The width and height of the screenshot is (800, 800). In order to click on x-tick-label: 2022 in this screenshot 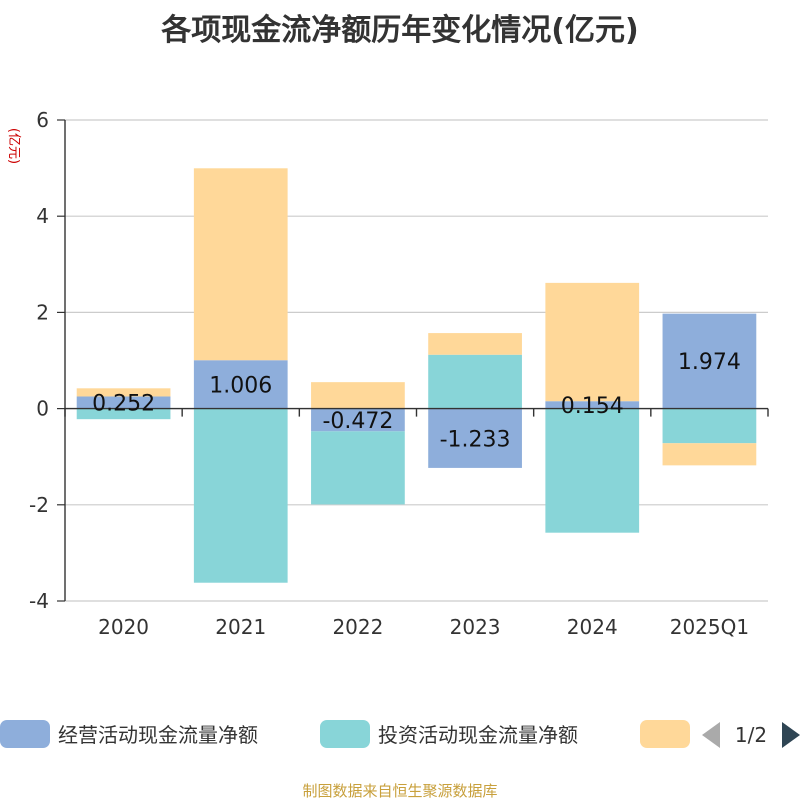, I will do `click(357, 627)`.